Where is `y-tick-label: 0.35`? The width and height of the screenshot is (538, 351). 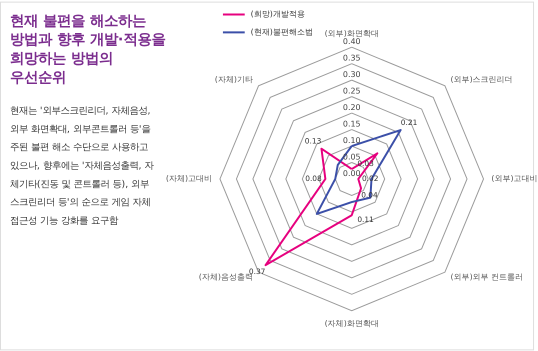 y-tick-label: 0.35 is located at coordinates (351, 58).